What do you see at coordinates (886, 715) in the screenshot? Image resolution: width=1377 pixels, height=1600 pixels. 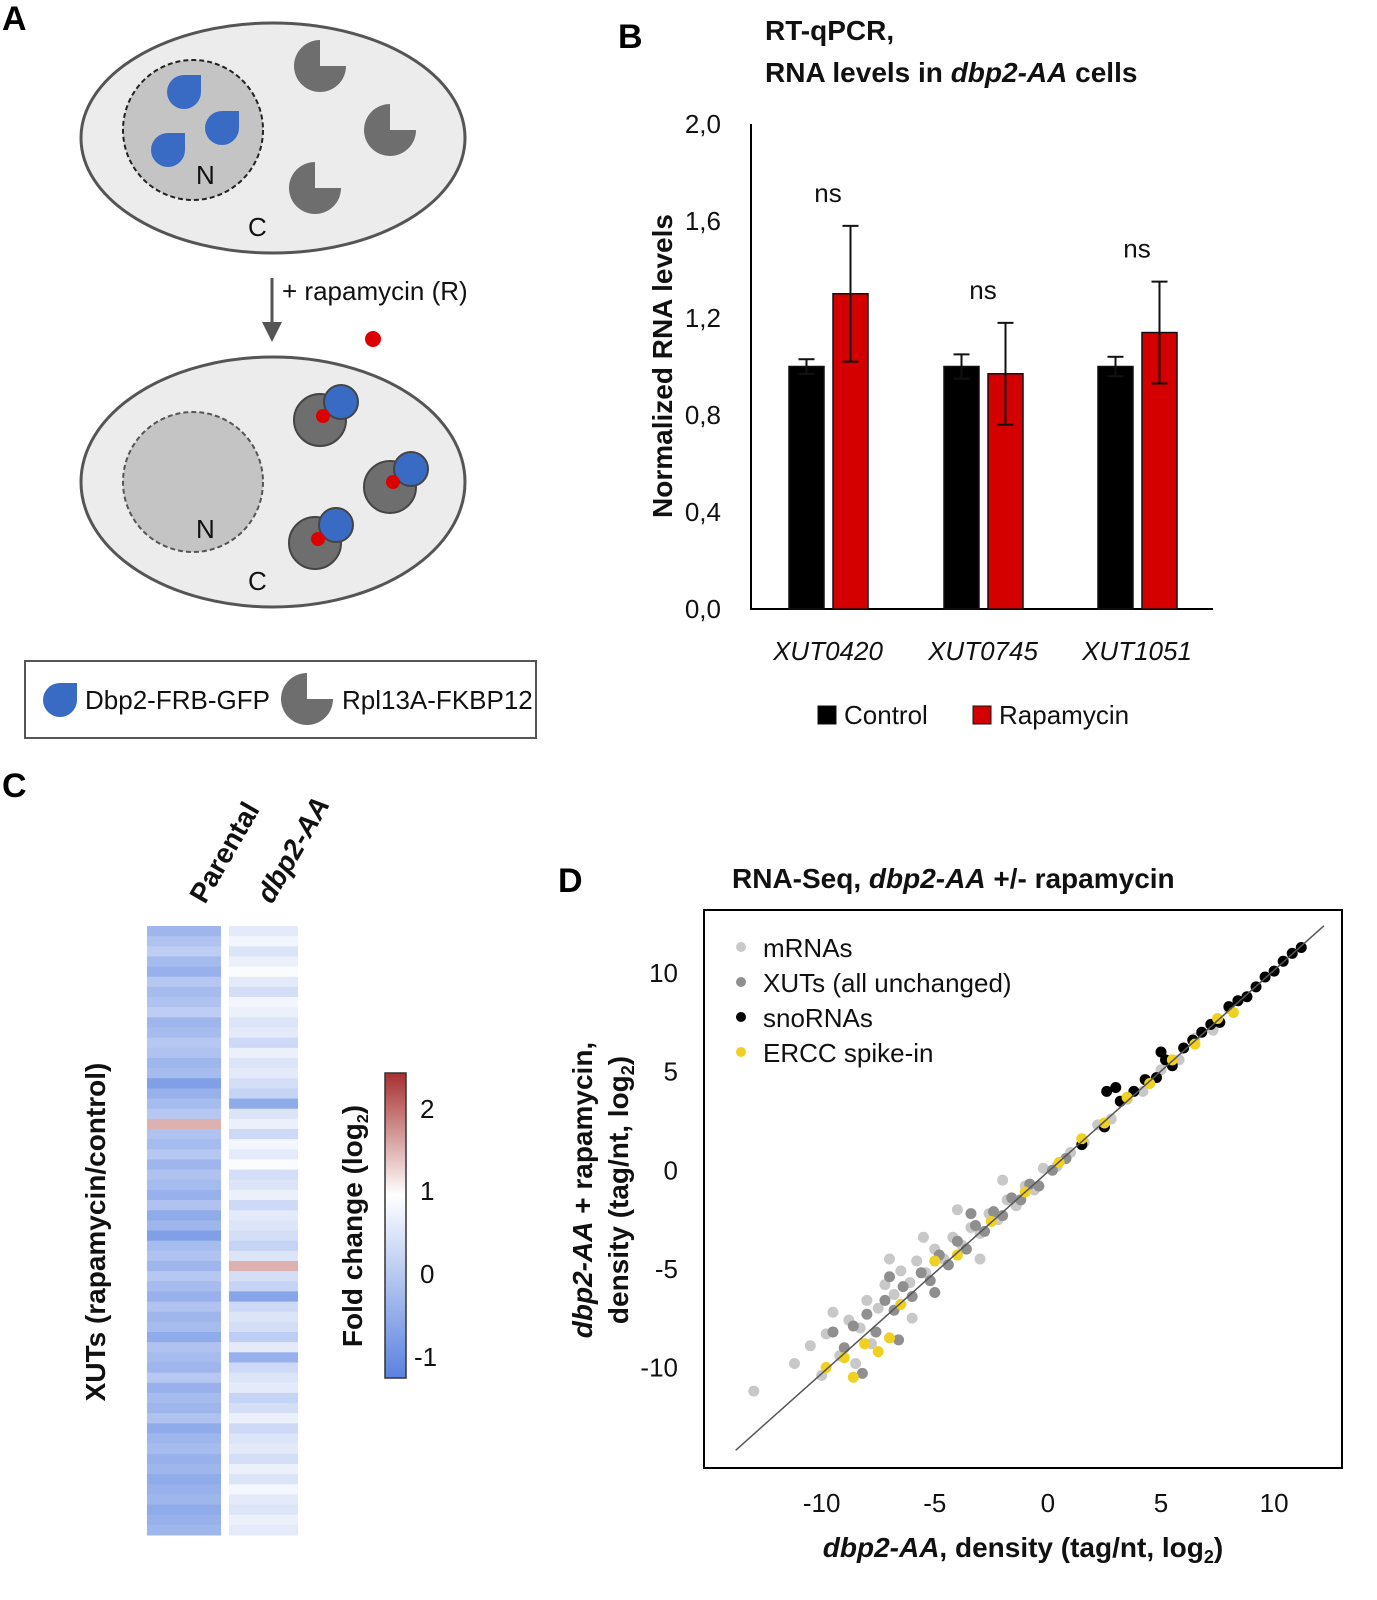 I see `legend-label: Control` at bounding box center [886, 715].